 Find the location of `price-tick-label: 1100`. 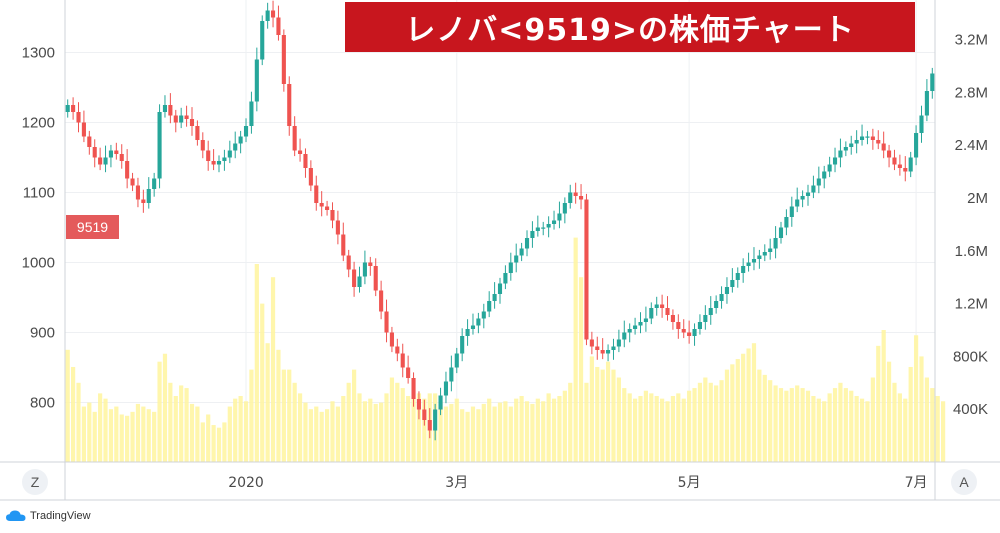

price-tick-label: 1100 is located at coordinates (39, 193).